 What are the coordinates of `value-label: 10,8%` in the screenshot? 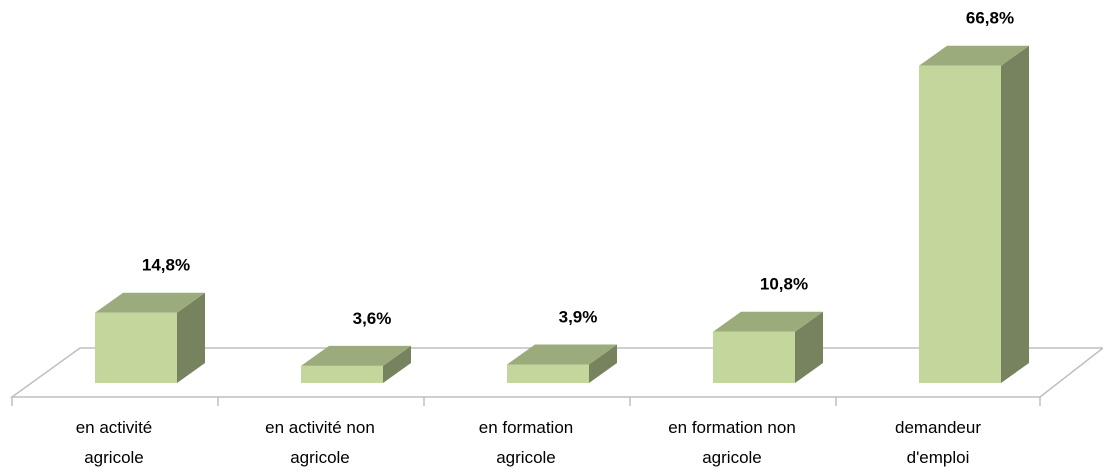 It's located at (784, 284).